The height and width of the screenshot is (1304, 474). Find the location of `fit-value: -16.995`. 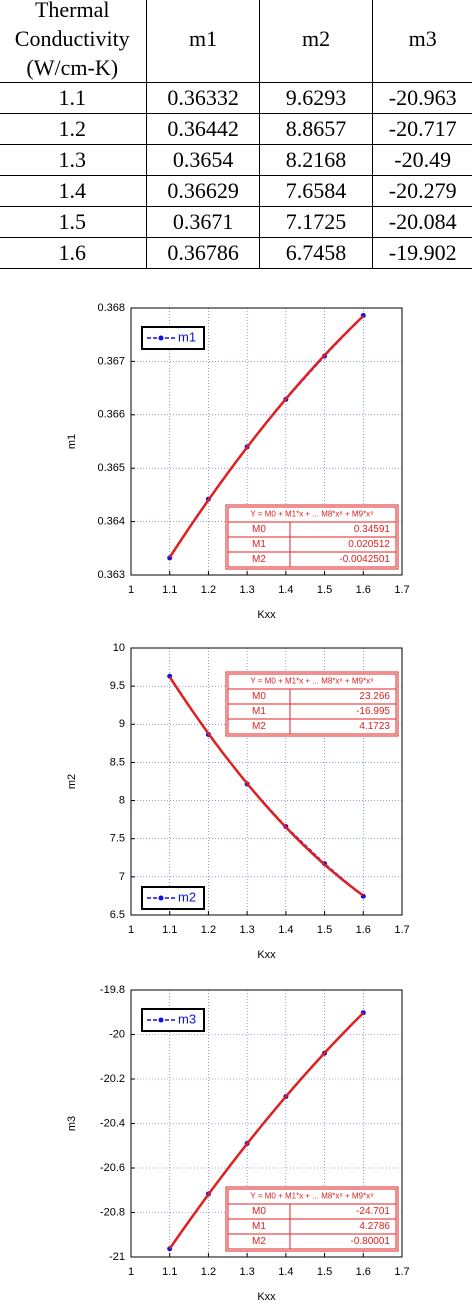

fit-value: -16.995 is located at coordinates (373, 711).